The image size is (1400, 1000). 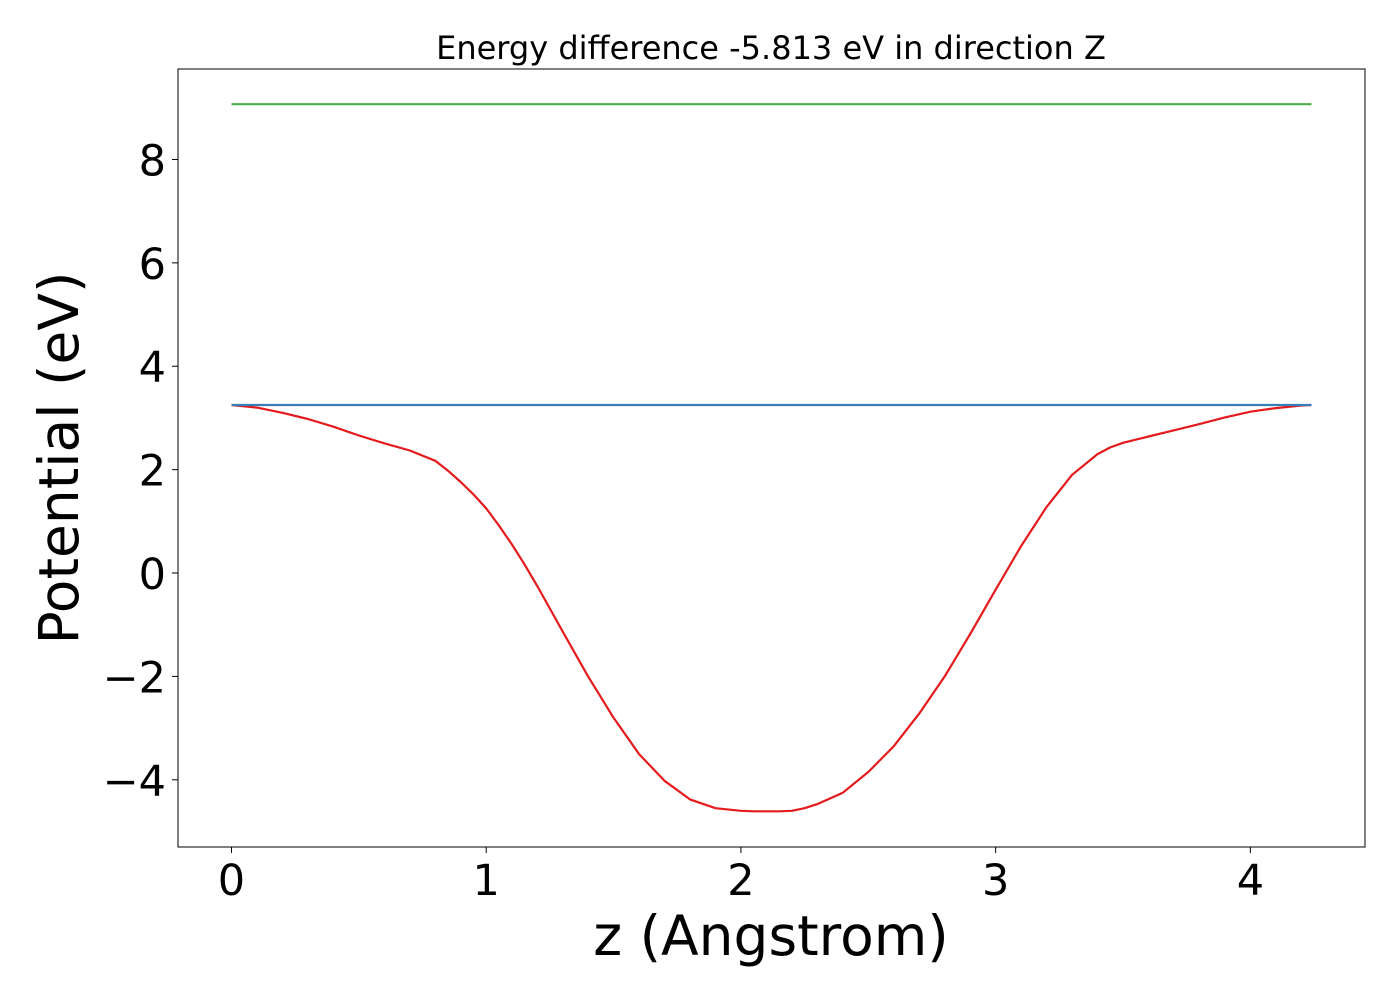 I want to click on y-tick-label: 4, so click(x=152, y=368).